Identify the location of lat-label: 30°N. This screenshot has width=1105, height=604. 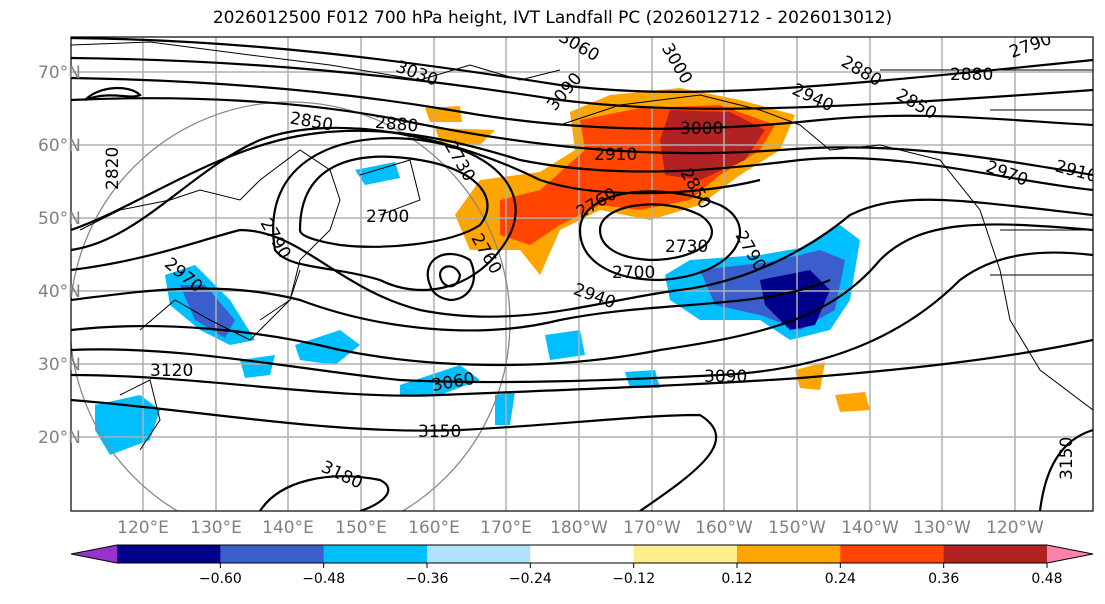
(59, 365).